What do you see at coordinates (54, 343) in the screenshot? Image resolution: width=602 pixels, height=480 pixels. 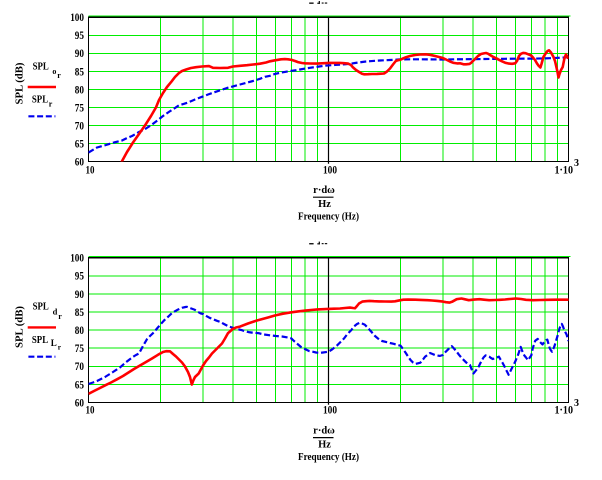 I see `svg-text: L` at bounding box center [54, 343].